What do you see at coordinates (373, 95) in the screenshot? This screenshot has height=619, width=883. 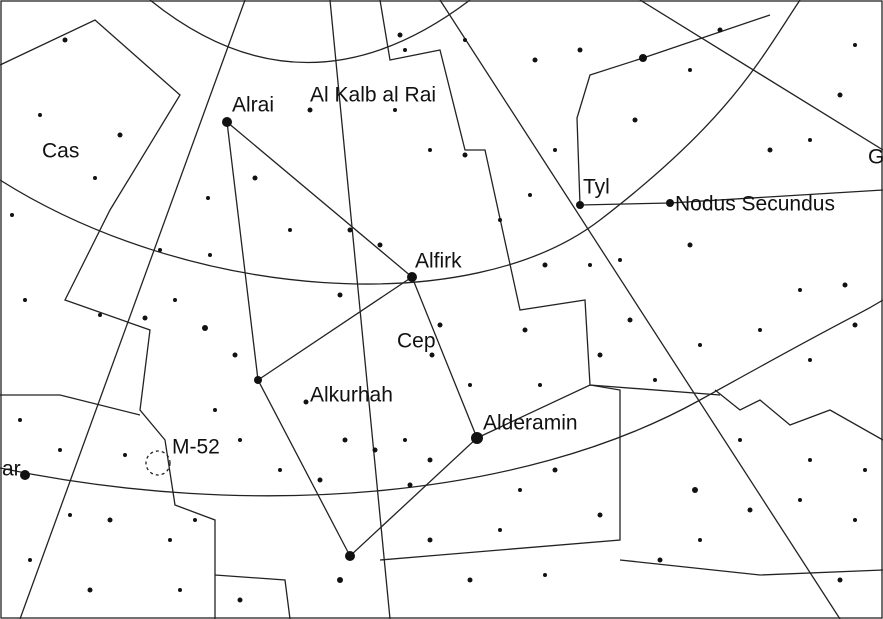 I see `star-label: Al Kalb al Rai` at bounding box center [373, 95].